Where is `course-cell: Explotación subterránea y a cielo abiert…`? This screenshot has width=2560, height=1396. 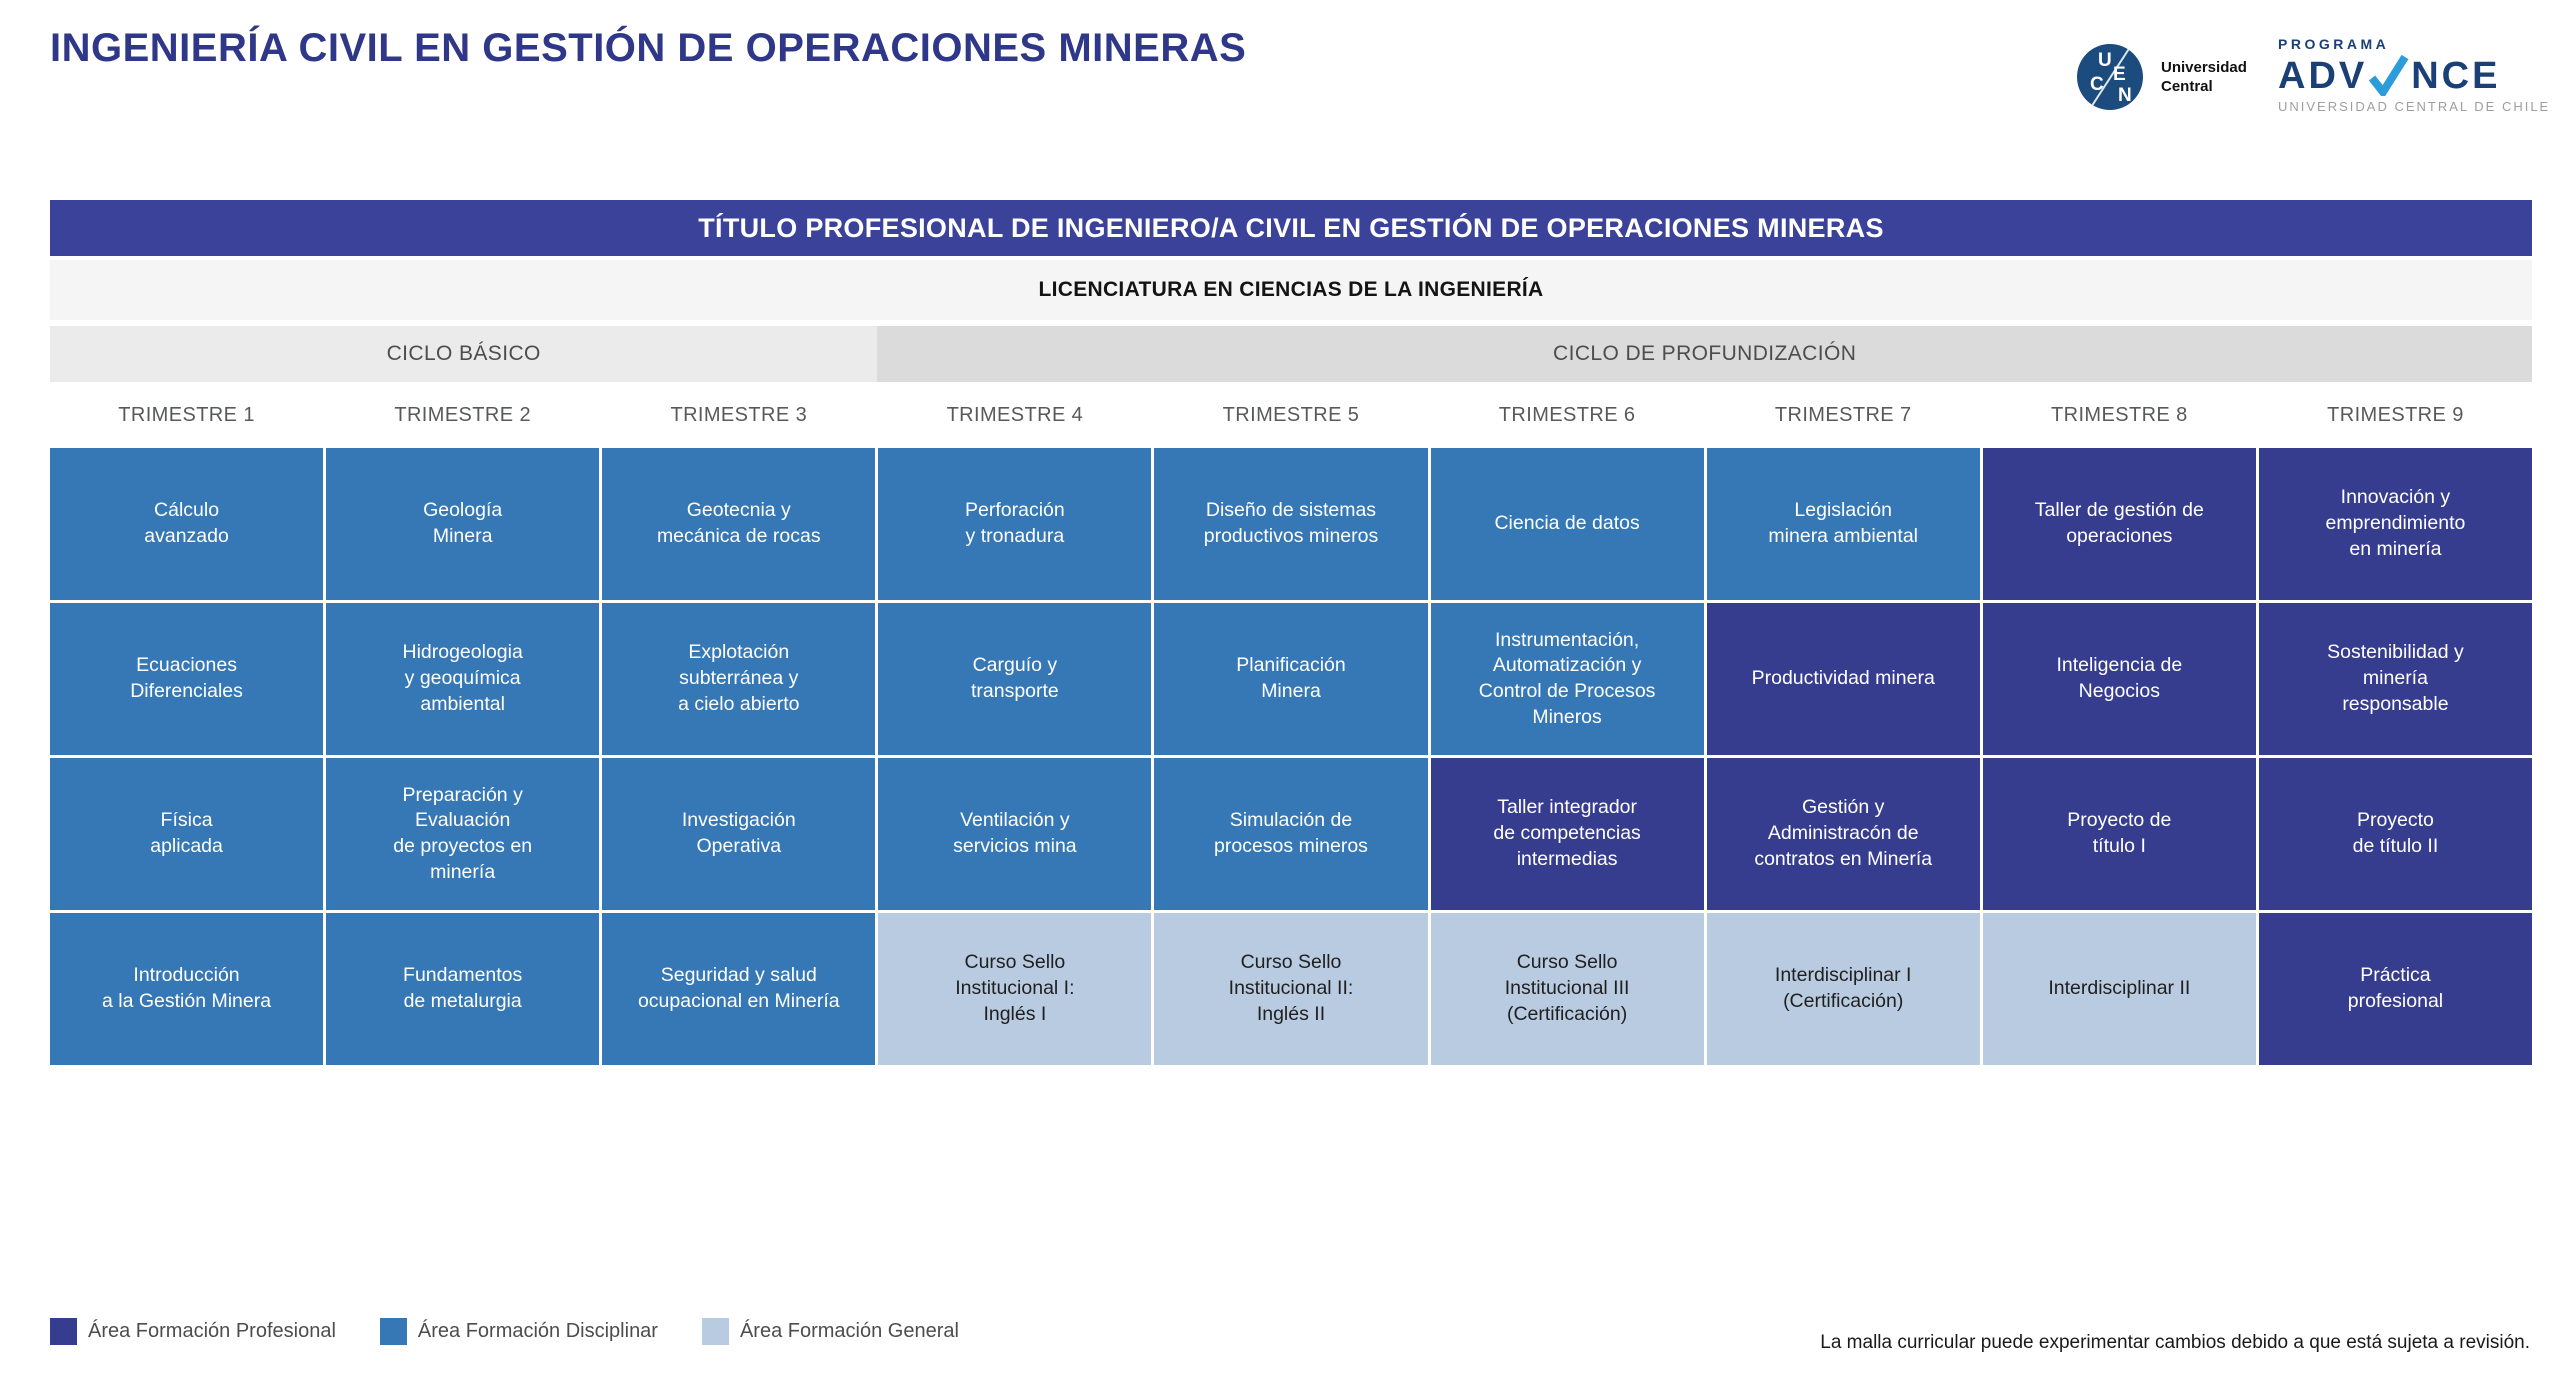
course-cell: Explotación subterránea y a cielo abiert… is located at coordinates (739, 679).